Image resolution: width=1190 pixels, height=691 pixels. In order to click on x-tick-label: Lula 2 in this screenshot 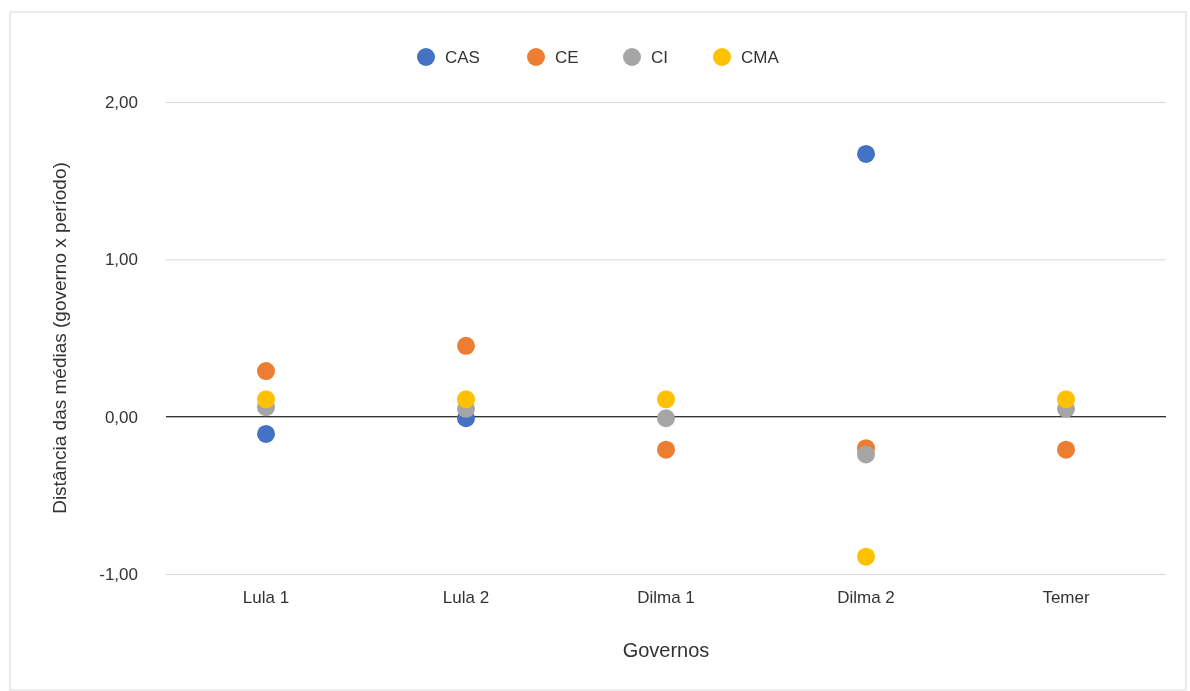, I will do `click(466, 597)`.